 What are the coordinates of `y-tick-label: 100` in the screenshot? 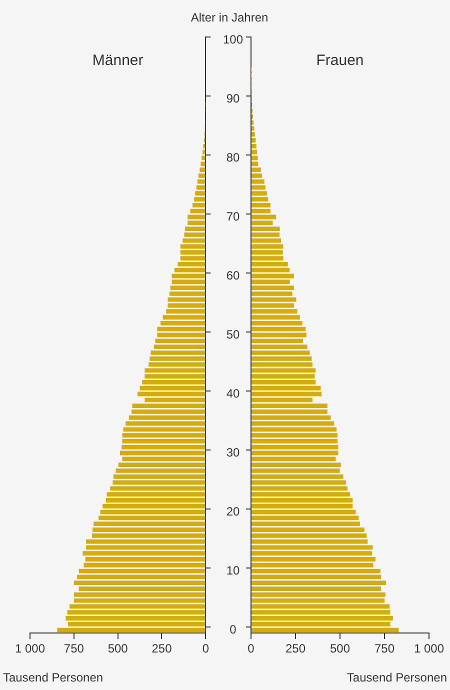 It's located at (233, 39).